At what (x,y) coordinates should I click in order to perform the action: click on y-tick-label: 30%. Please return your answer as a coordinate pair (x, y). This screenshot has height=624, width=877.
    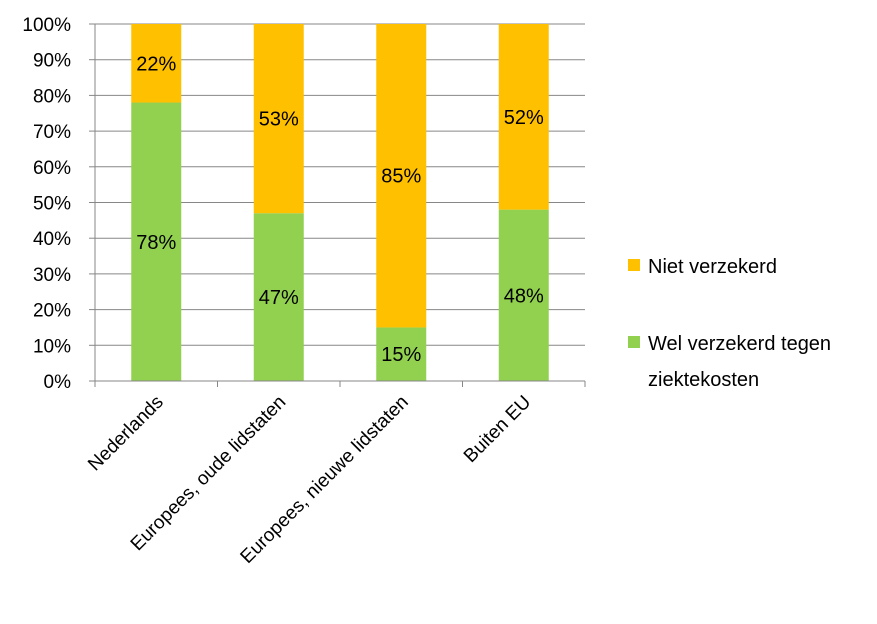
    Looking at the image, I should click on (52, 275).